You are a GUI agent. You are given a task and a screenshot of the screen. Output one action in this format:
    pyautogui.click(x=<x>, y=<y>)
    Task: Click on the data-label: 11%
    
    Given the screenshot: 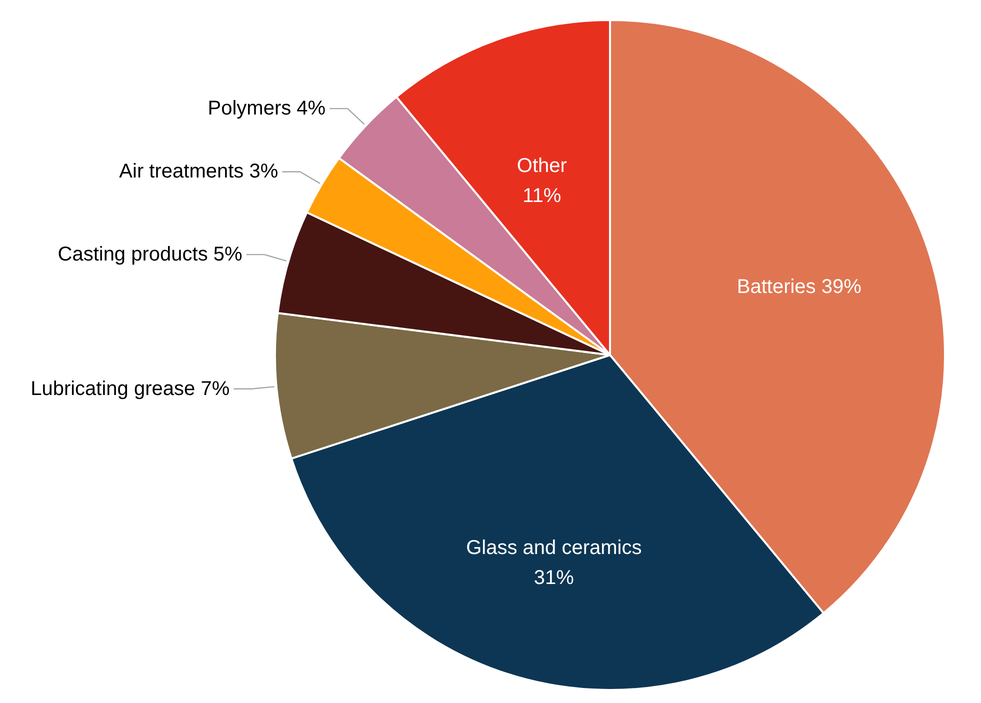 What is the action you would take?
    pyautogui.click(x=542, y=195)
    